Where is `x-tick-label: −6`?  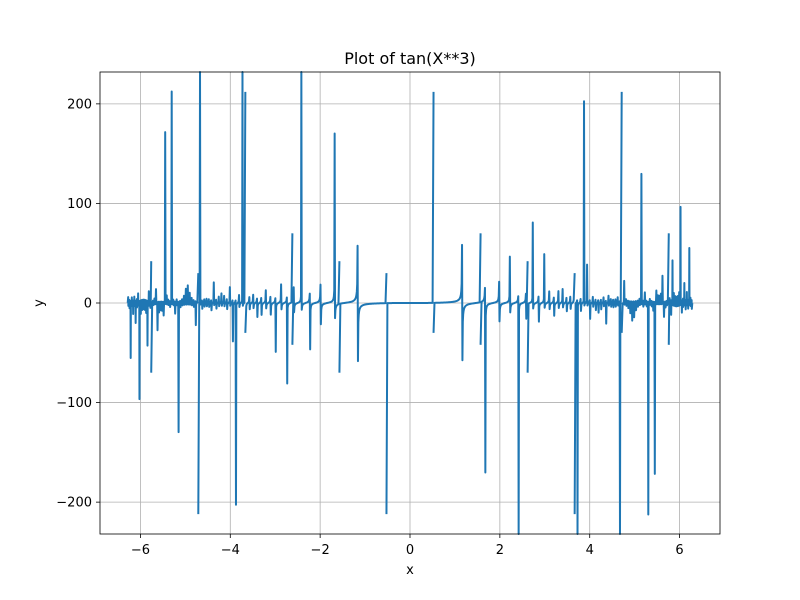
x-tick-label: −6 is located at coordinates (140, 550).